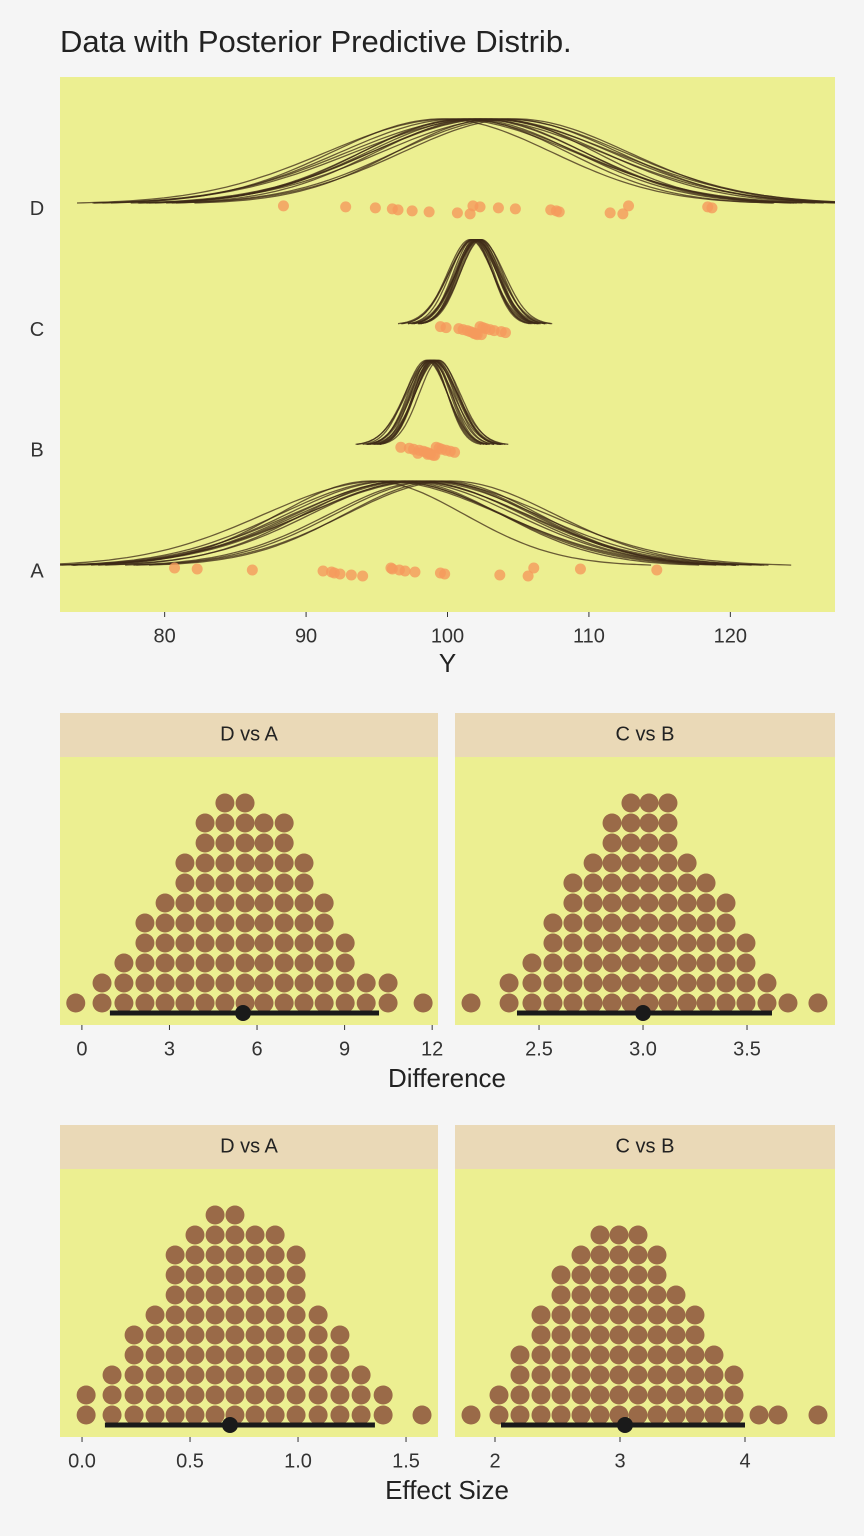 Image resolution: width=864 pixels, height=1536 pixels. I want to click on strip-title: D vs A, so click(249, 734).